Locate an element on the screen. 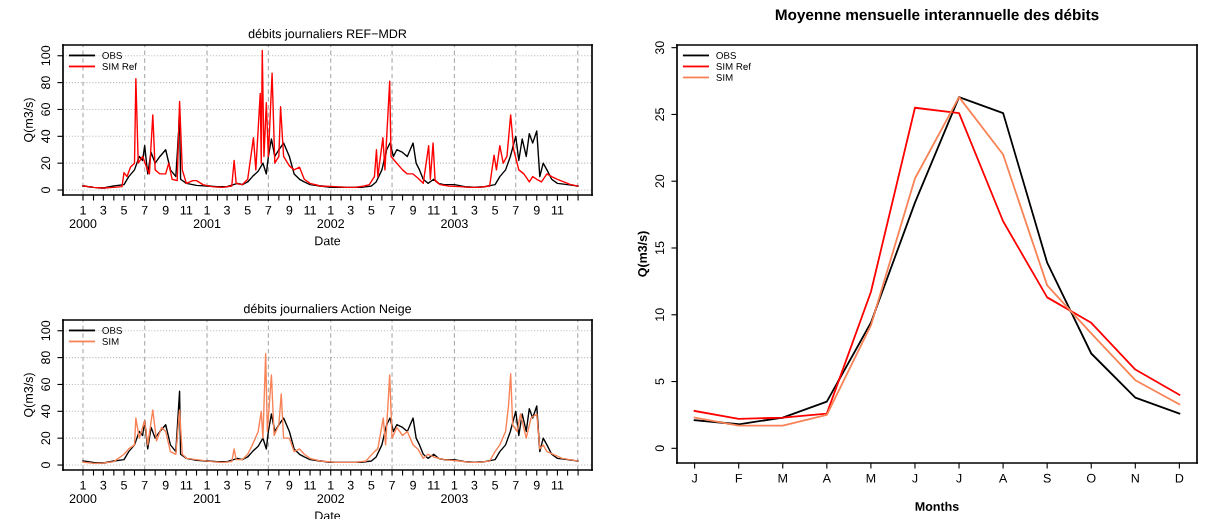 The image size is (1206, 519). x-tick-label: F is located at coordinates (739, 478).